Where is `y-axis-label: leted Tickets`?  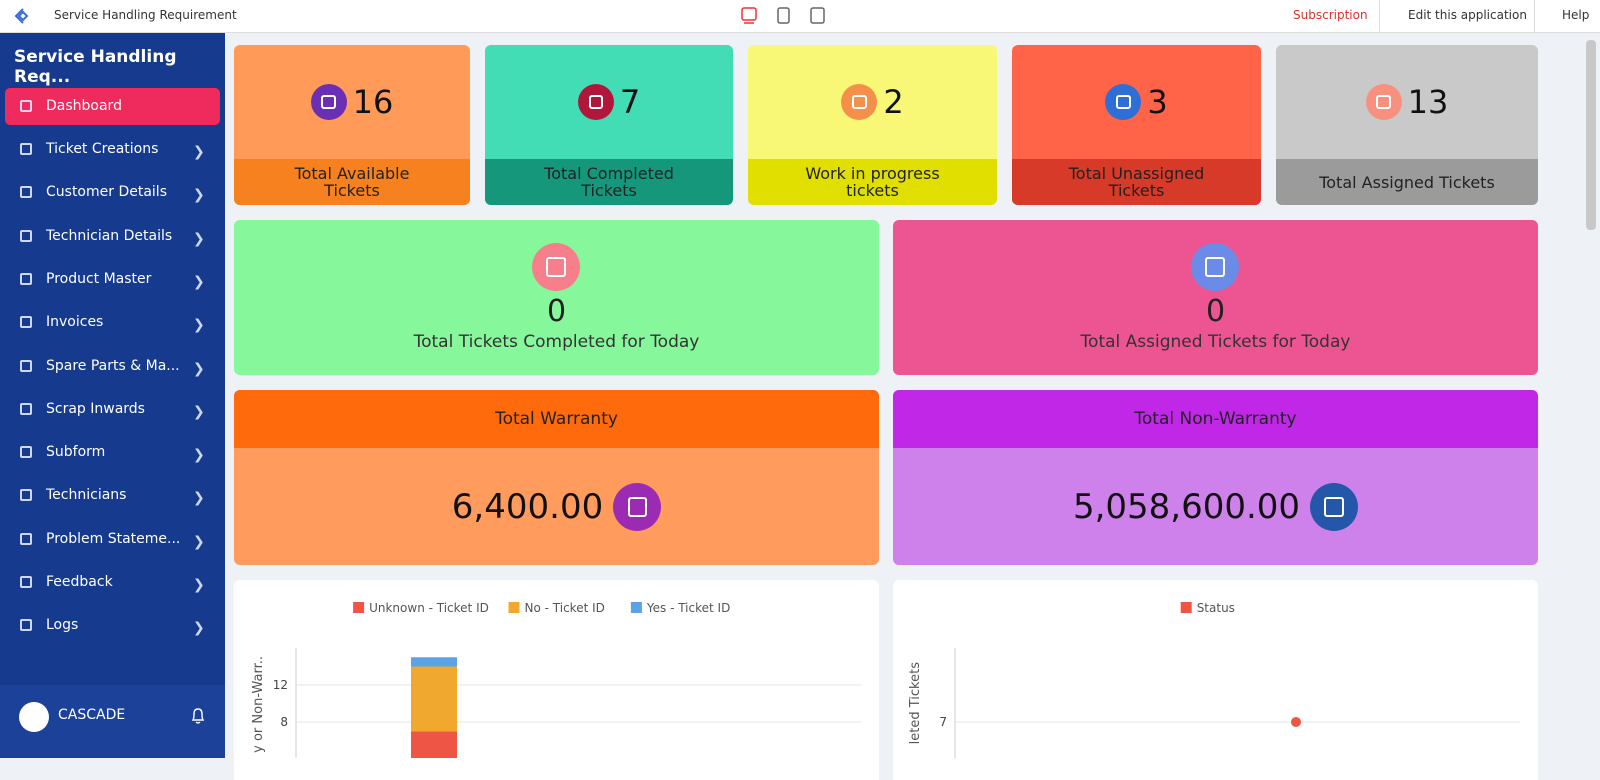
y-axis-label: leted Tickets is located at coordinates (915, 703).